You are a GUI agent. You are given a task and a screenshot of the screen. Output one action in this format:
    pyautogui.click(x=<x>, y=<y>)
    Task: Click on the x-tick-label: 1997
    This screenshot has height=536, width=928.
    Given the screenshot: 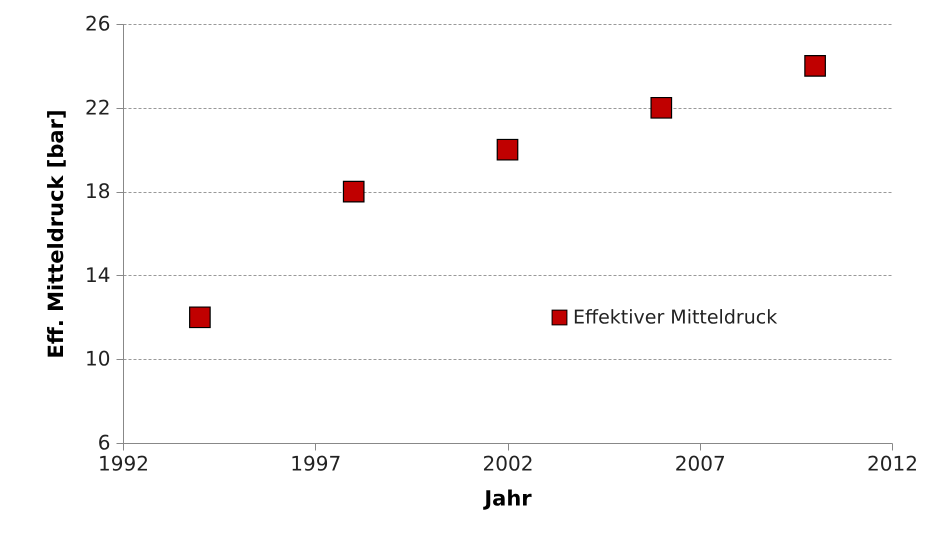 What is the action you would take?
    pyautogui.click(x=316, y=464)
    